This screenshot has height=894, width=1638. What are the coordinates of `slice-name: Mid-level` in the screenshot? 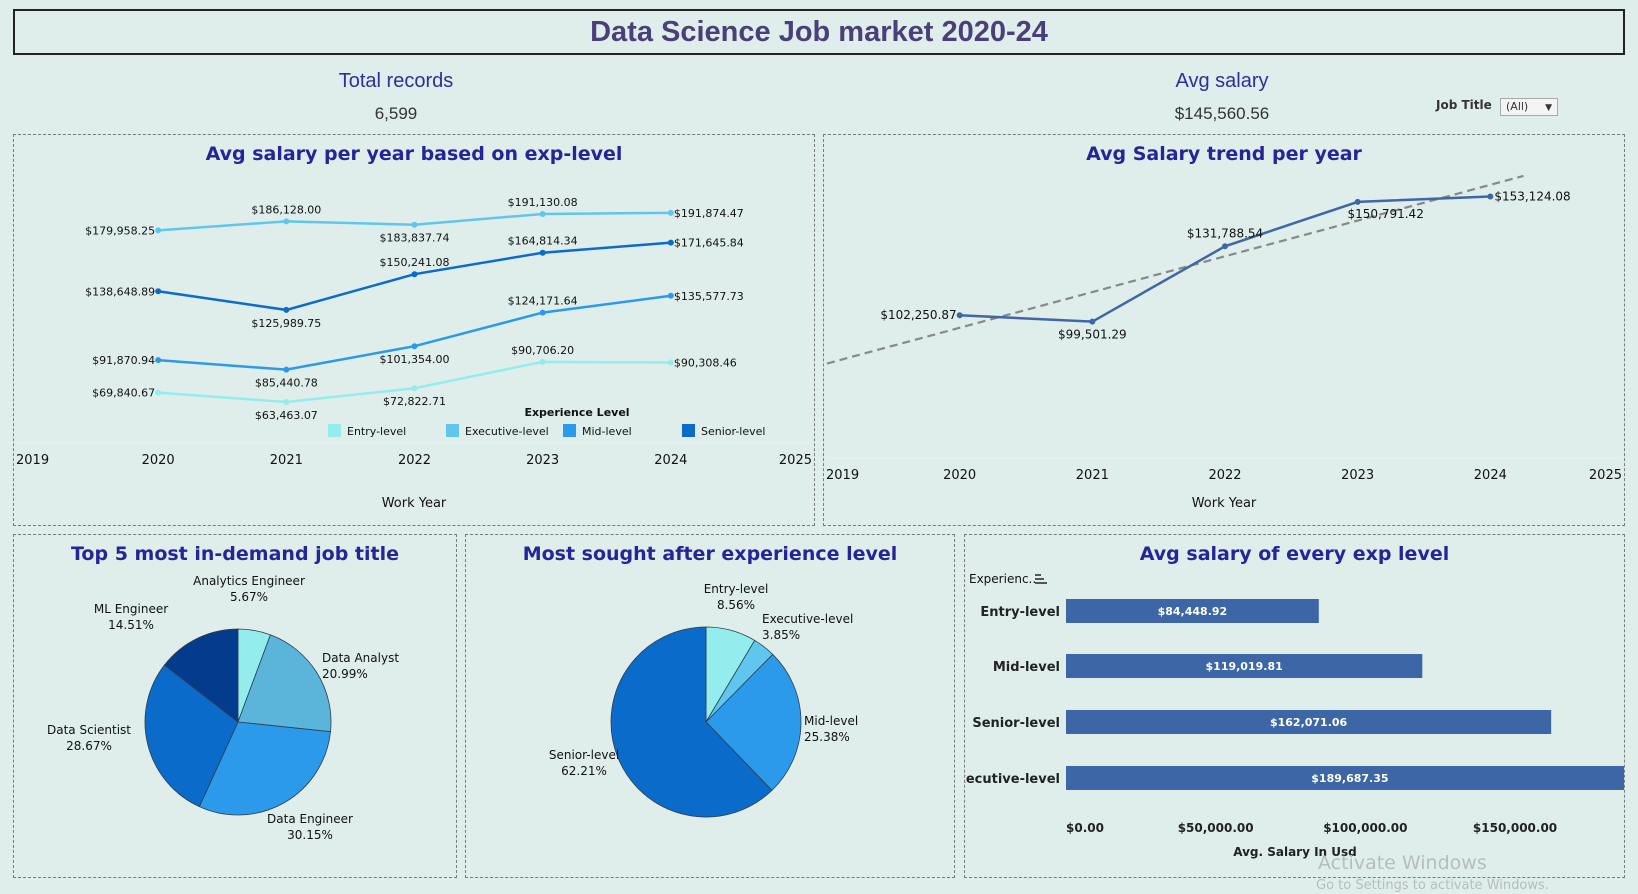 It's located at (831, 721).